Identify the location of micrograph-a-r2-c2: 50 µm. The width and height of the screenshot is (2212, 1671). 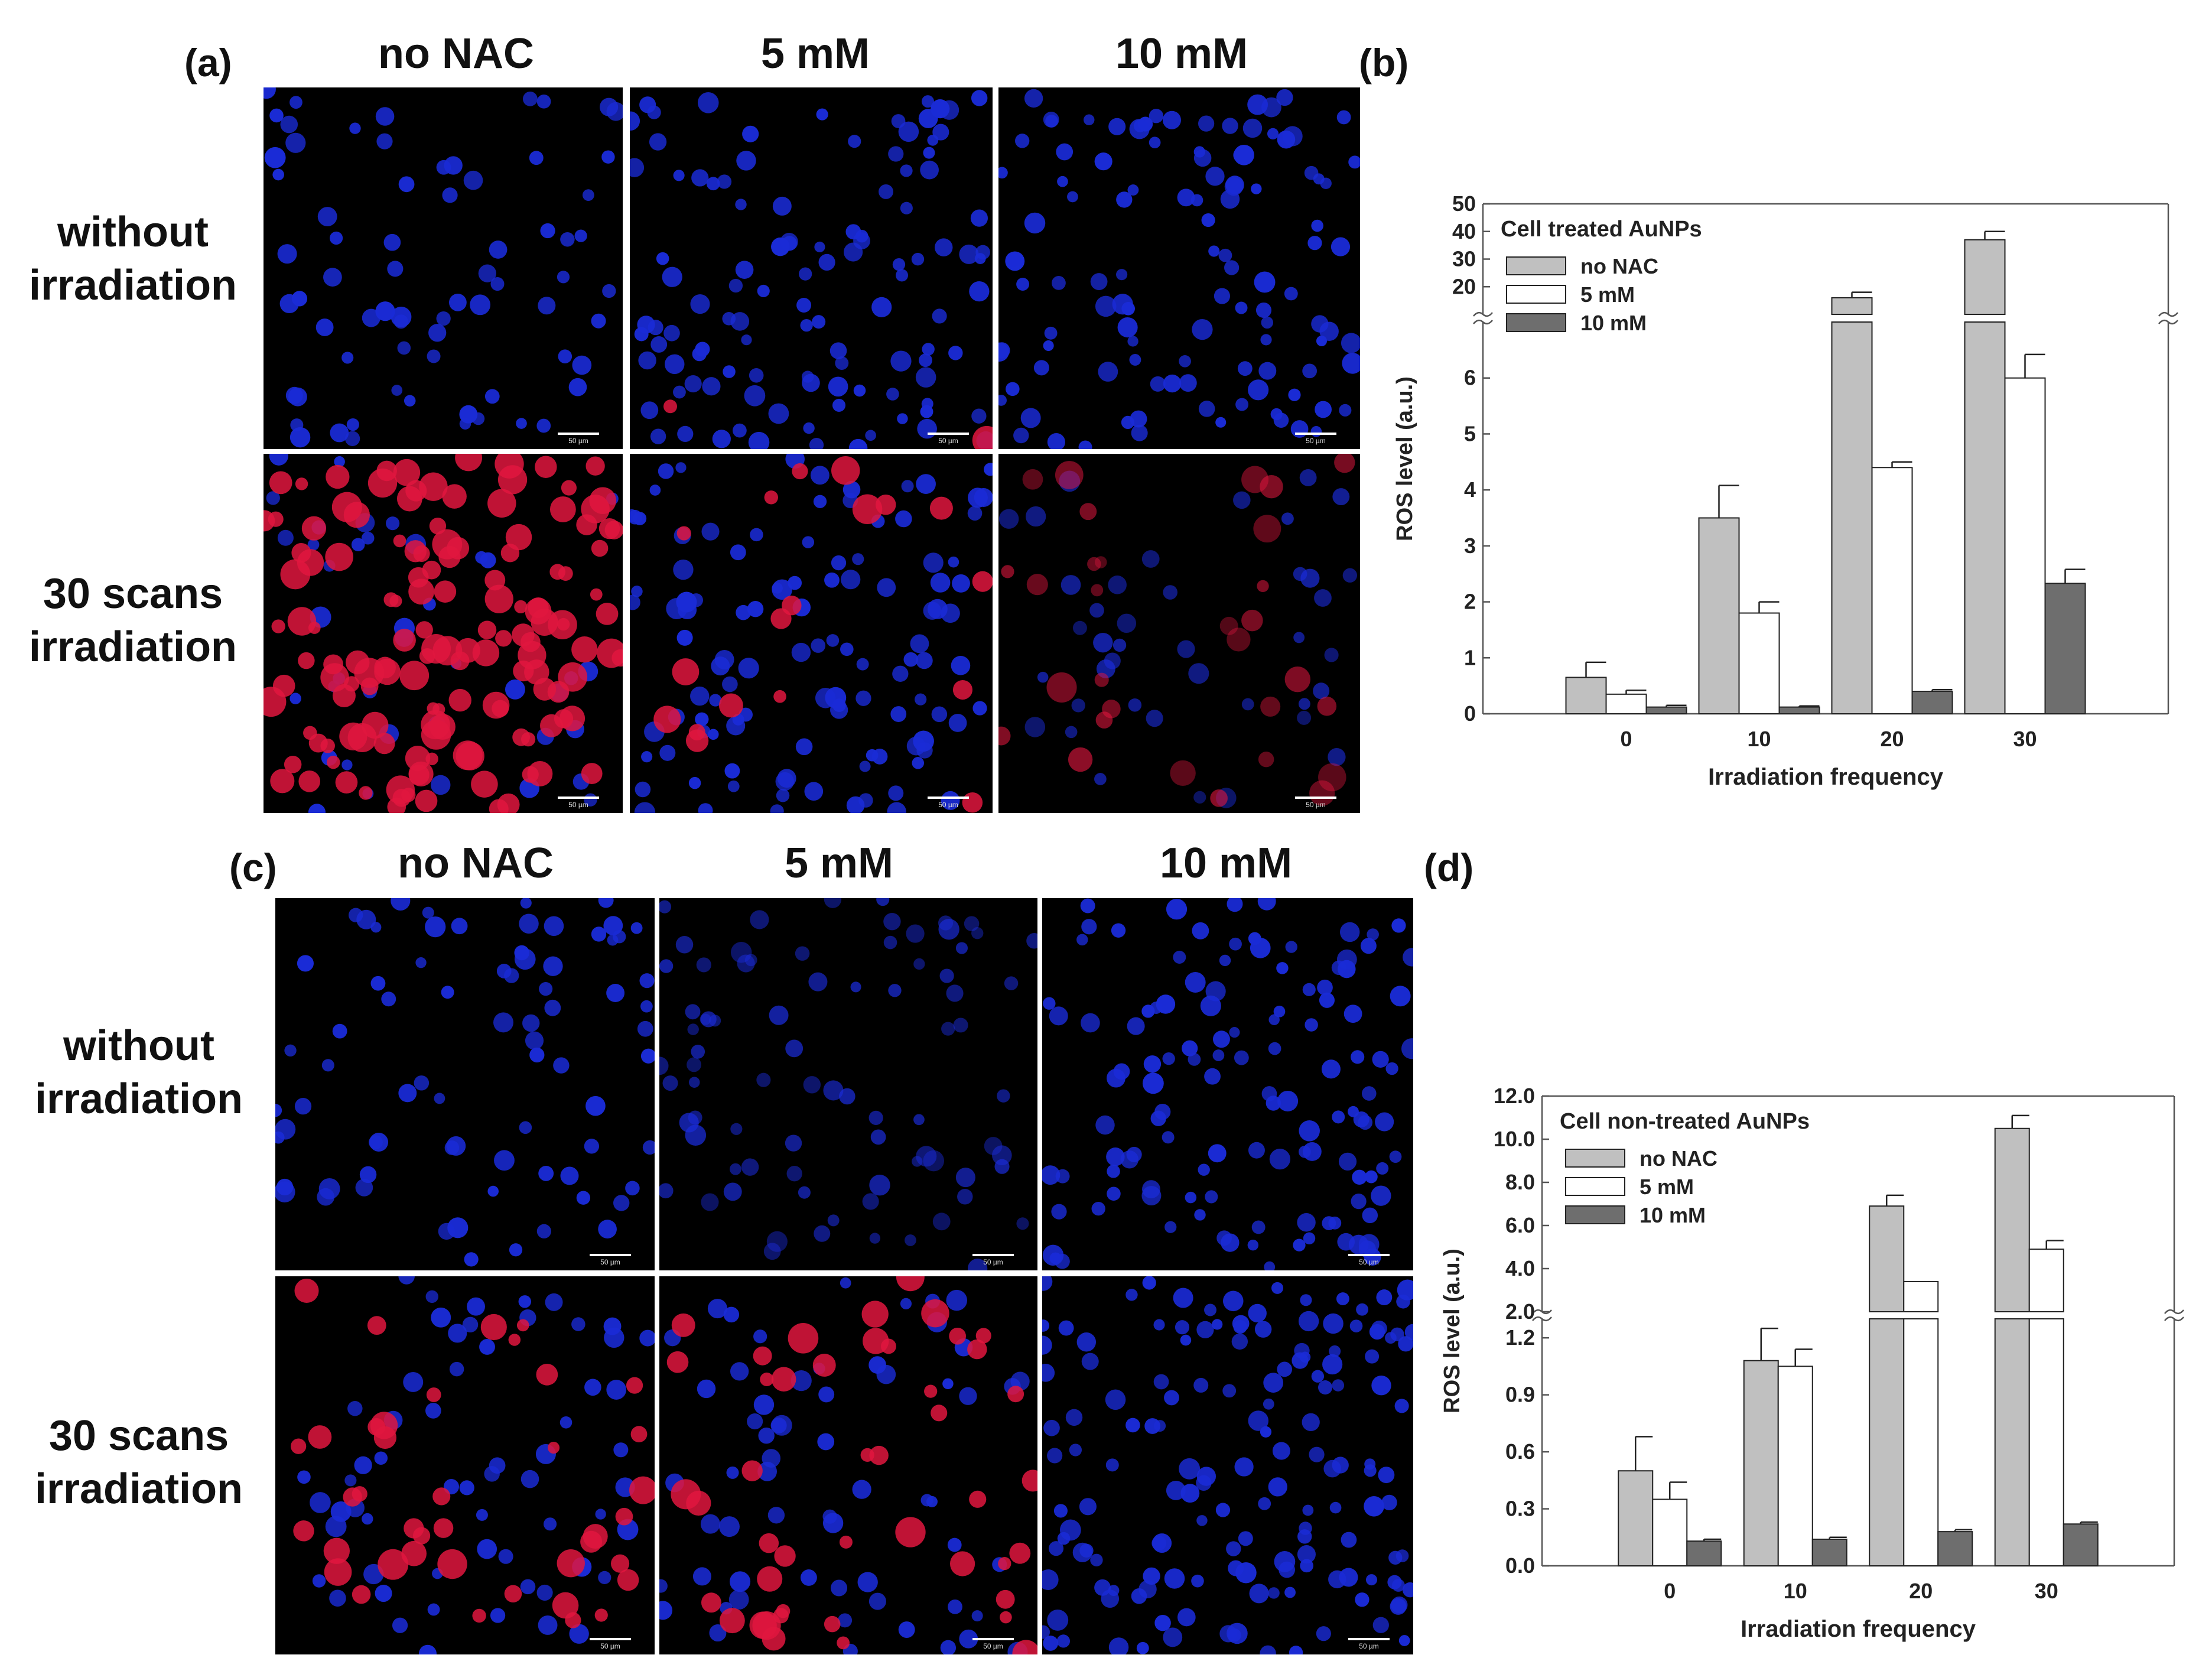
(812, 633).